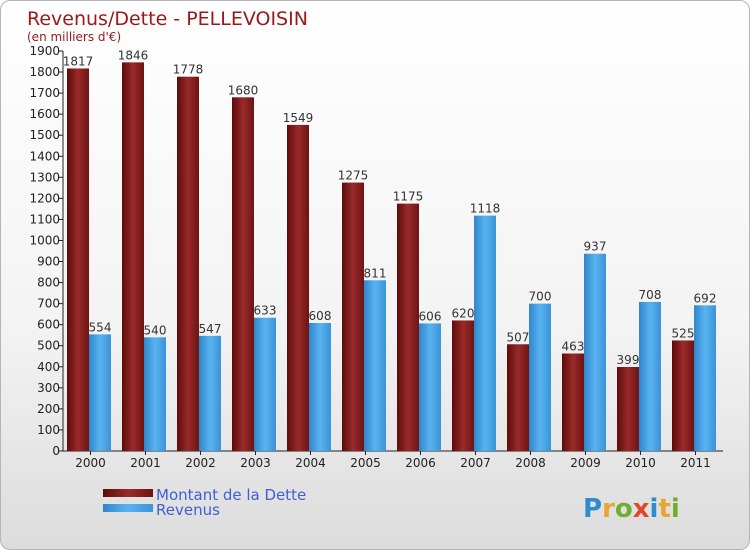  I want to click on y-tick-label: 800, so click(48, 283).